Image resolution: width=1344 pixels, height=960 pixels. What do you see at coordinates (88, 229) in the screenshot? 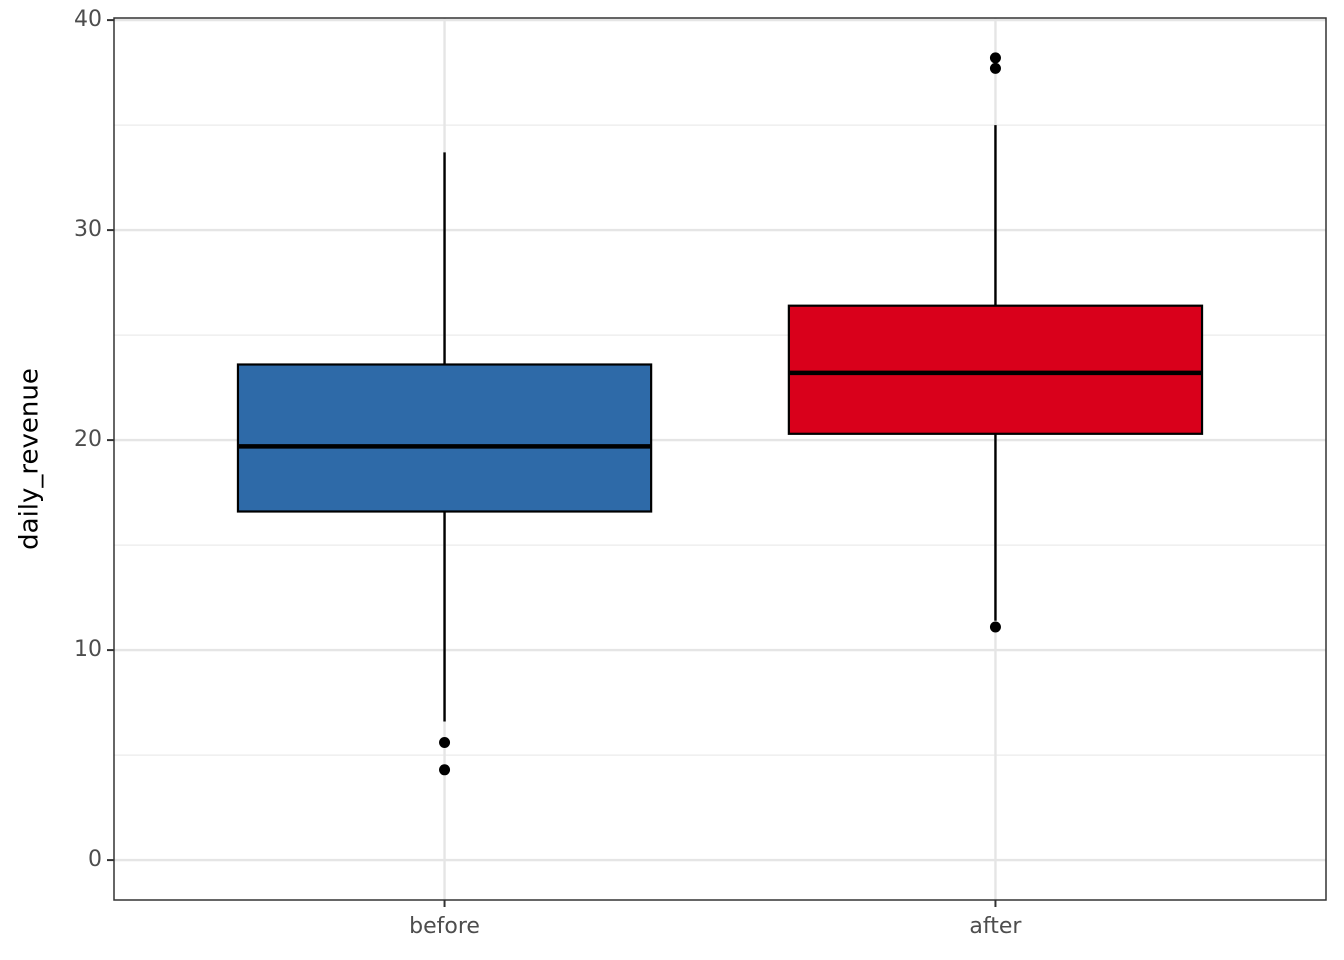
I see `y-tick-label: 30` at bounding box center [88, 229].